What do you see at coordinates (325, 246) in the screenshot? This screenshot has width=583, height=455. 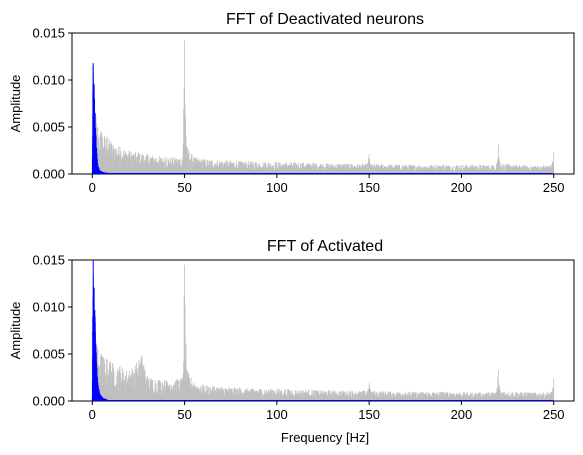 I see `chart-title: FFT of Activated` at bounding box center [325, 246].